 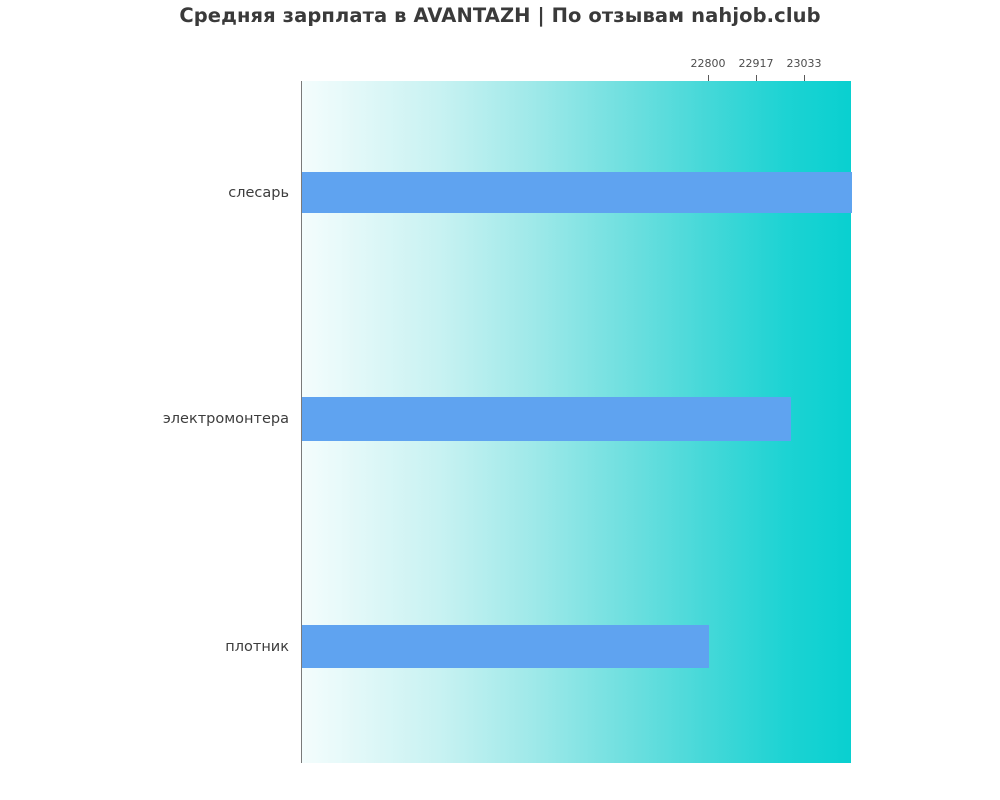 I want to click on bar-электромонтера, so click(x=546, y=419).